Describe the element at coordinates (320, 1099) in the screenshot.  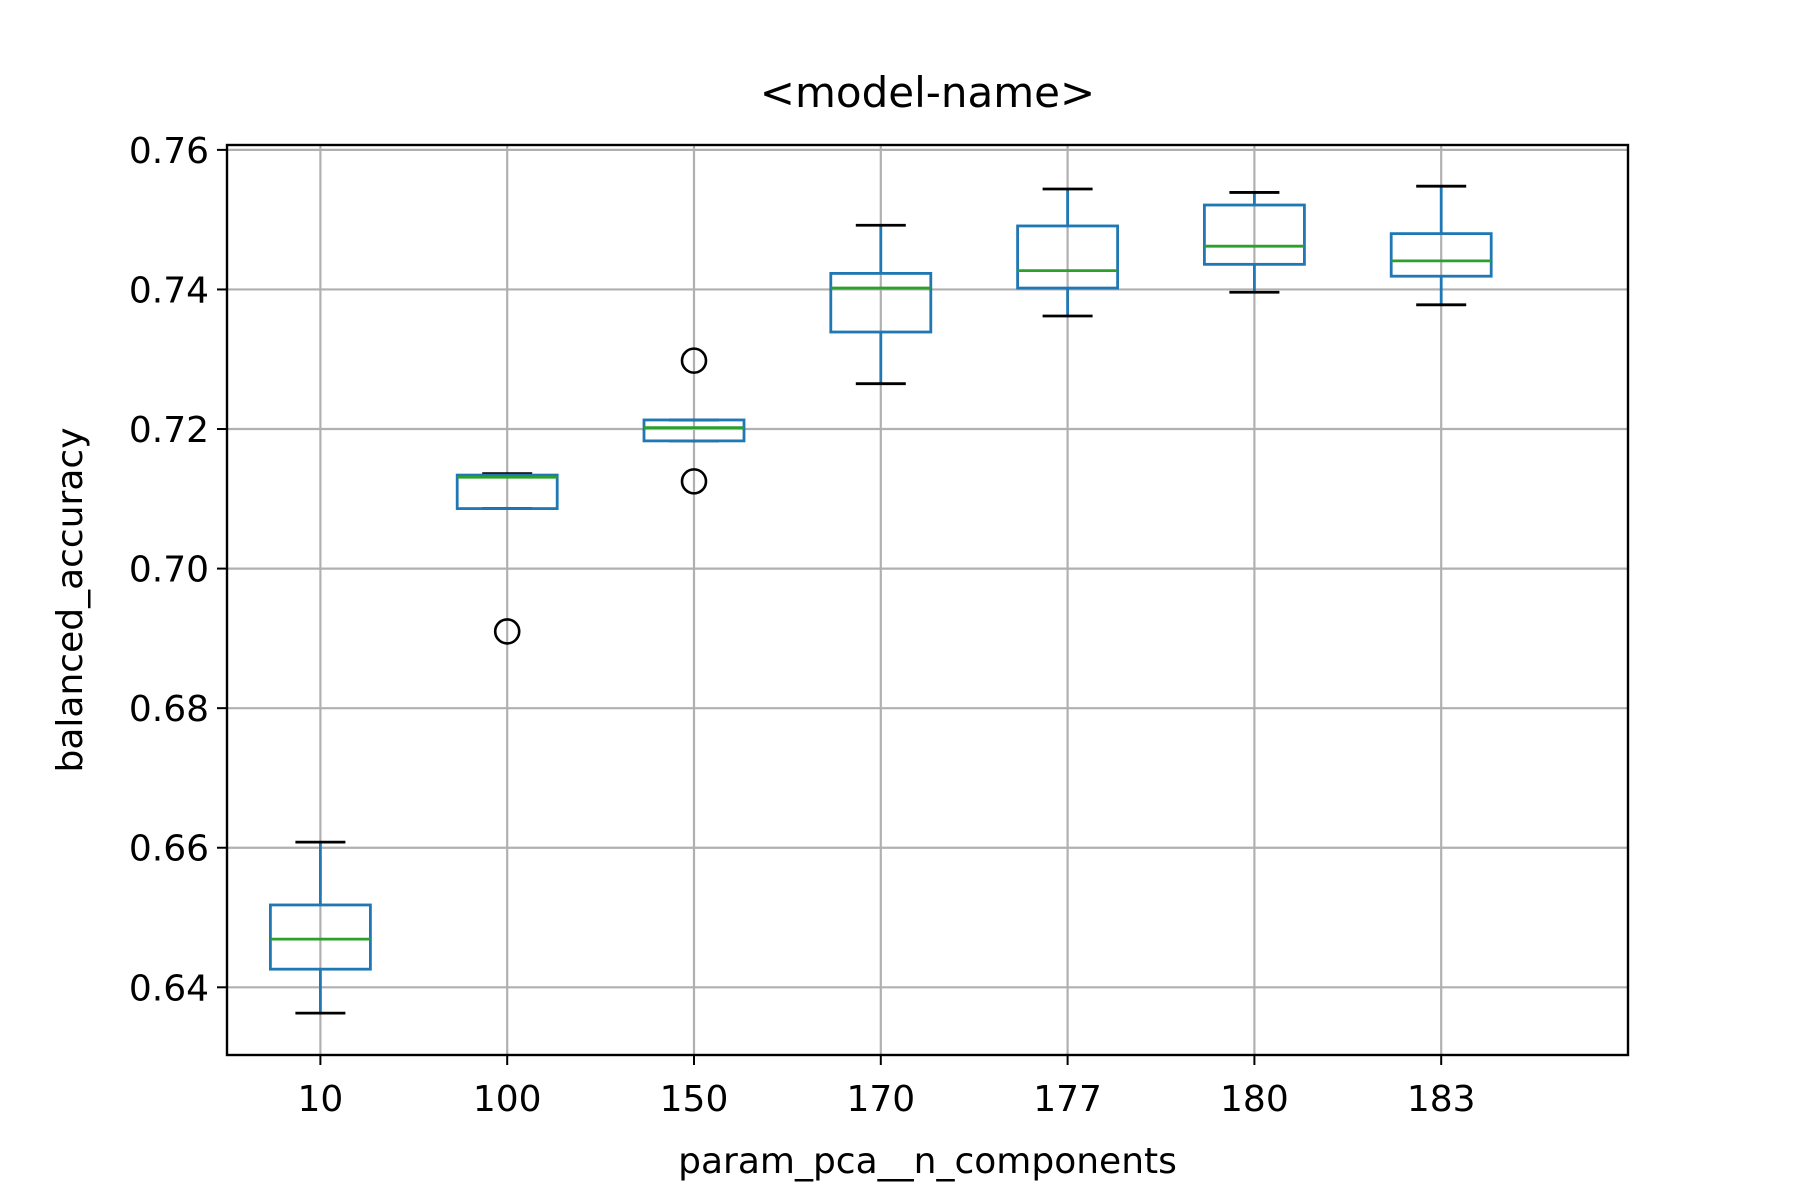
I see `x-tick-label: 10` at that location.